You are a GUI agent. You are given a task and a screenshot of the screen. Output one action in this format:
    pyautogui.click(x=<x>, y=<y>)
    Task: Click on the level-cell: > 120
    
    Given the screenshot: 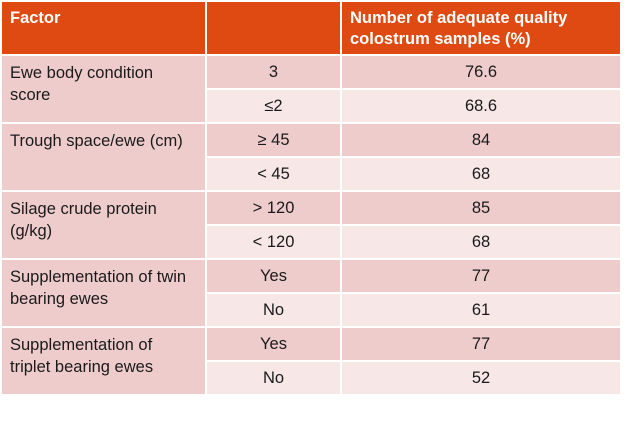 What is the action you would take?
    pyautogui.click(x=273, y=208)
    